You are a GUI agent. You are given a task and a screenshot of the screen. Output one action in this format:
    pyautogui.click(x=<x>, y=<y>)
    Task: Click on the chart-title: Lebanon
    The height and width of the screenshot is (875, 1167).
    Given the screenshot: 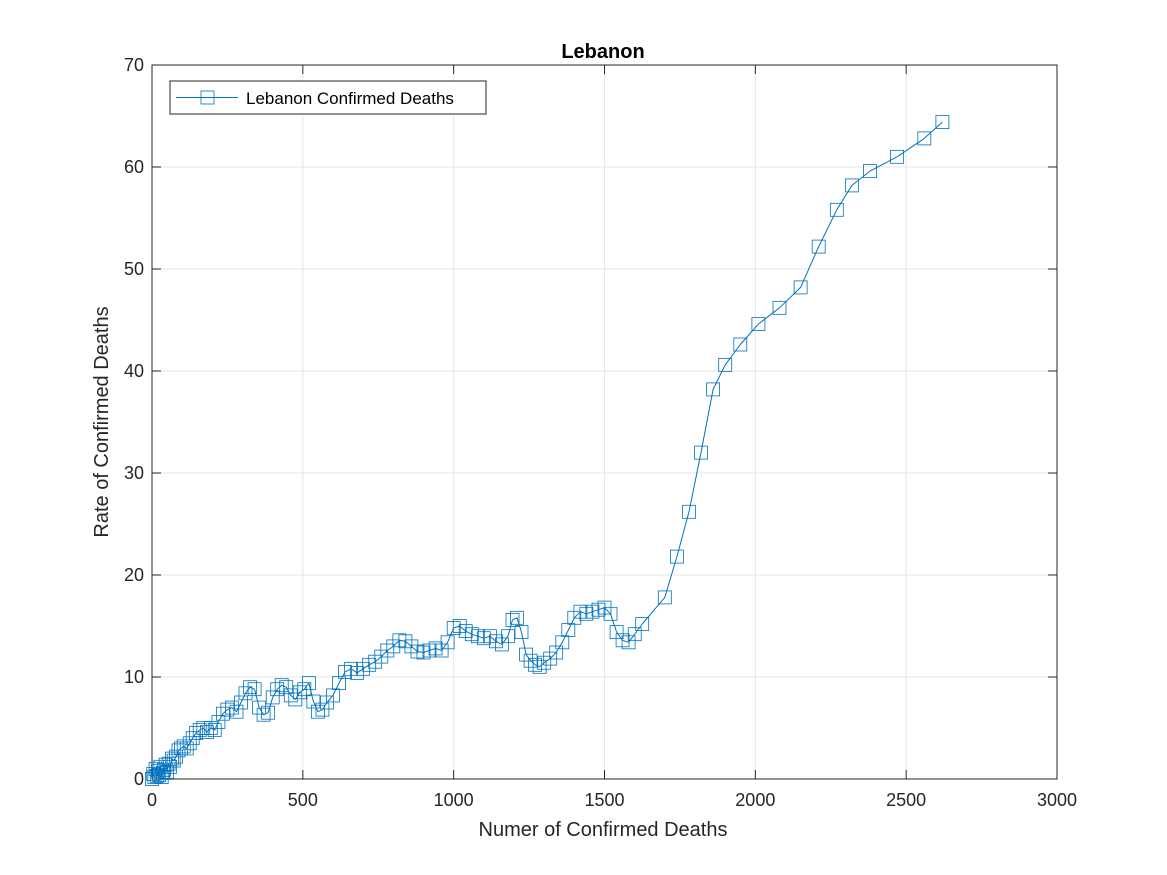 What is the action you would take?
    pyautogui.click(x=602, y=52)
    